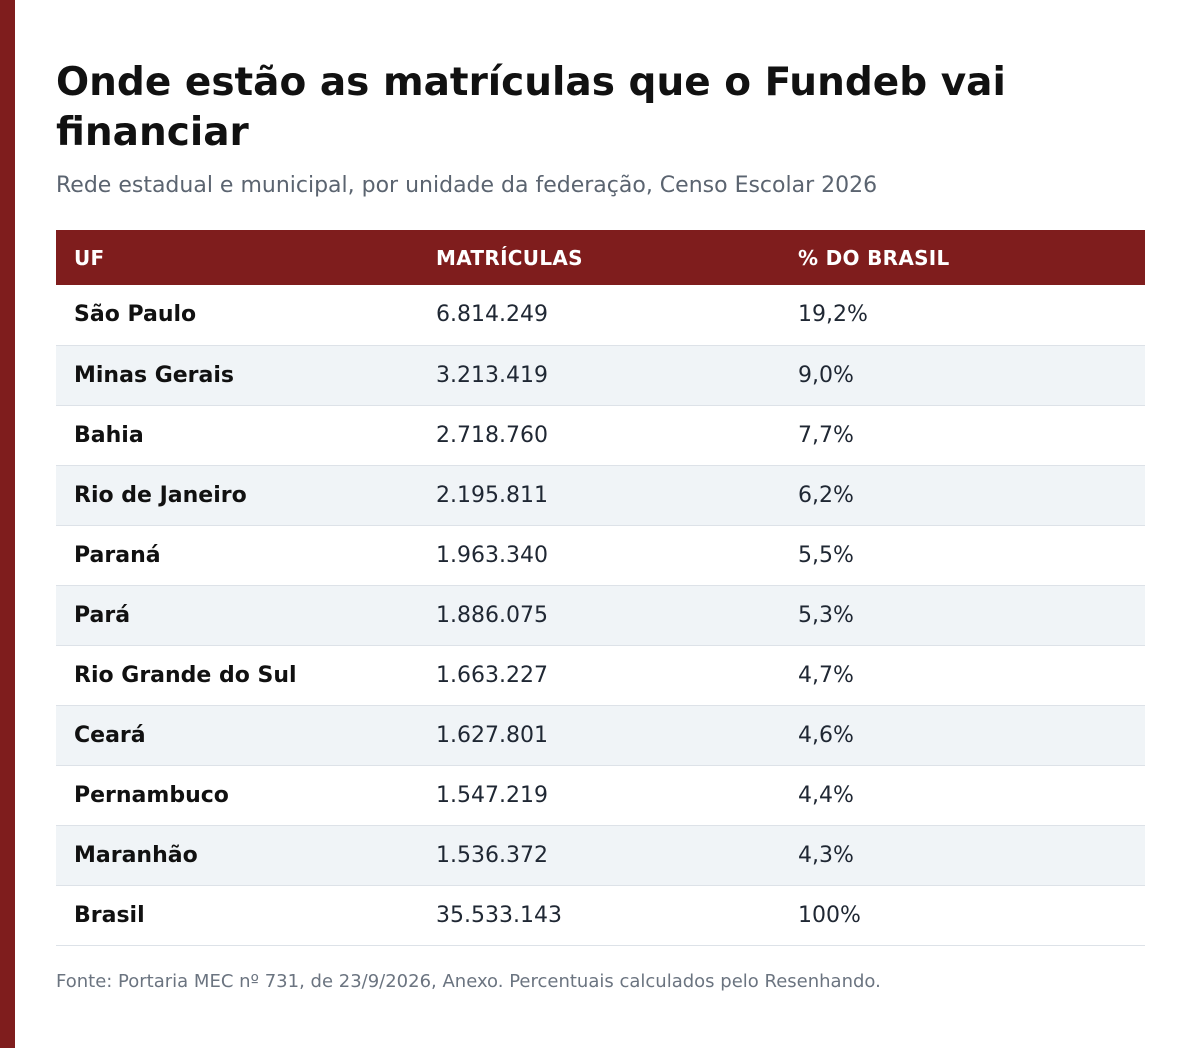 Image resolution: width=1200 pixels, height=1048 pixels. I want to click on table-row: Minas Gerais 3.213.419 9,0%, so click(600, 375).